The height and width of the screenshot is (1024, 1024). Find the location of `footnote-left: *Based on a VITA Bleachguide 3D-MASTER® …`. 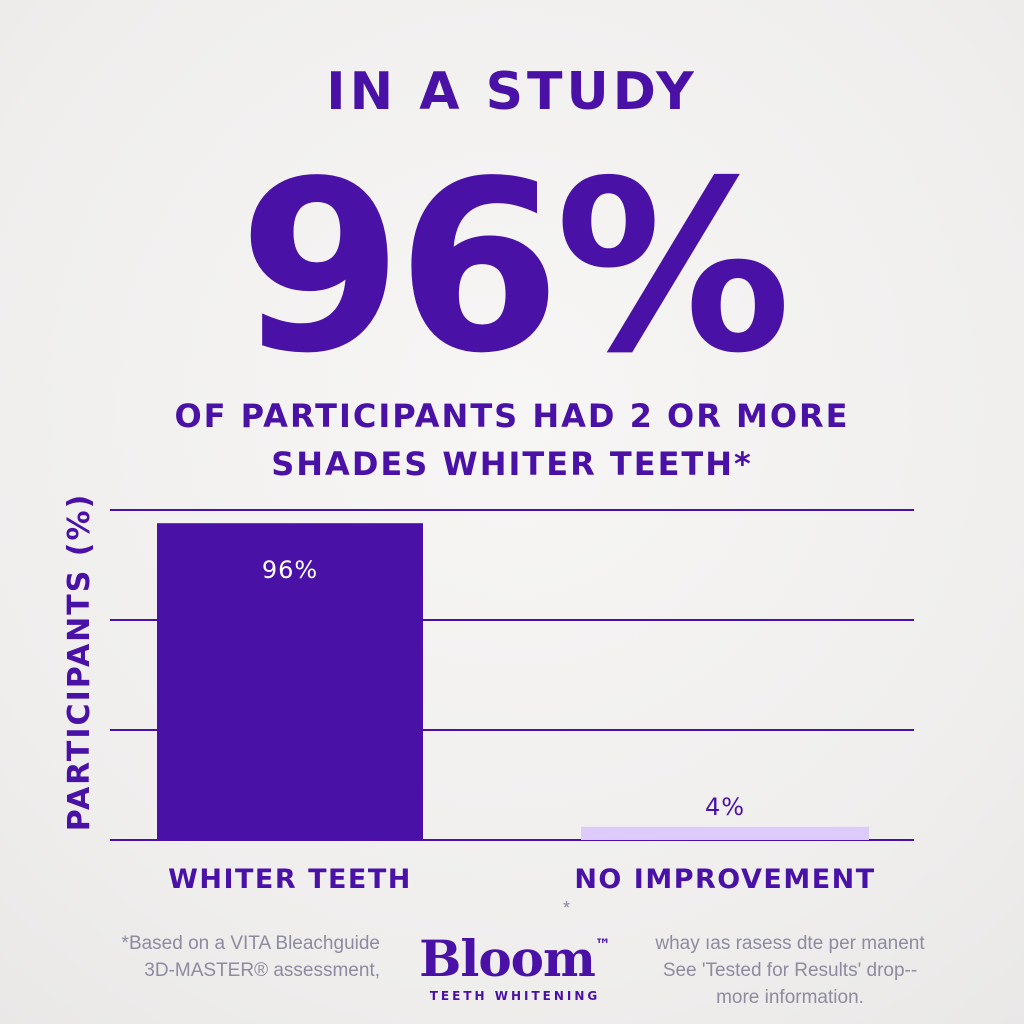

footnote-left: *Based on a VITA Bleachguide 3D-MASTER® … is located at coordinates (220, 957).